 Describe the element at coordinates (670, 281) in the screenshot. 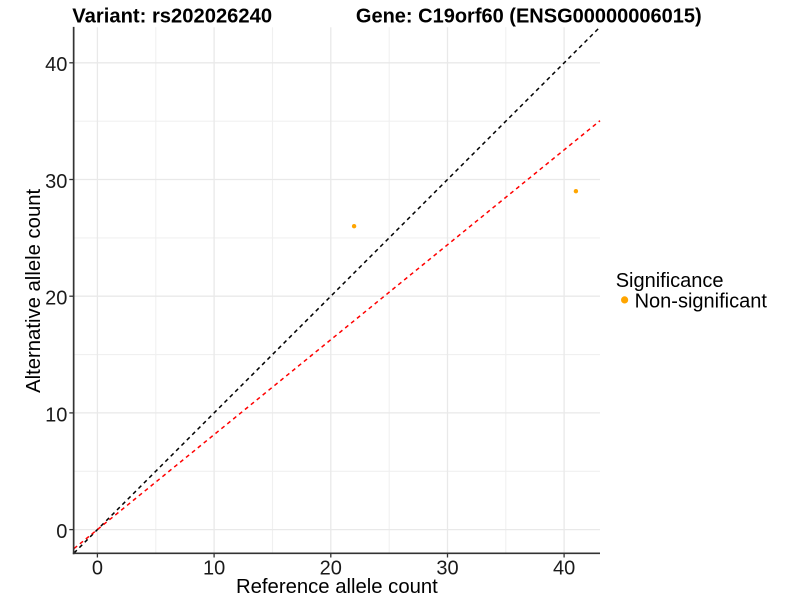

I see `svg-text: Significance` at that location.